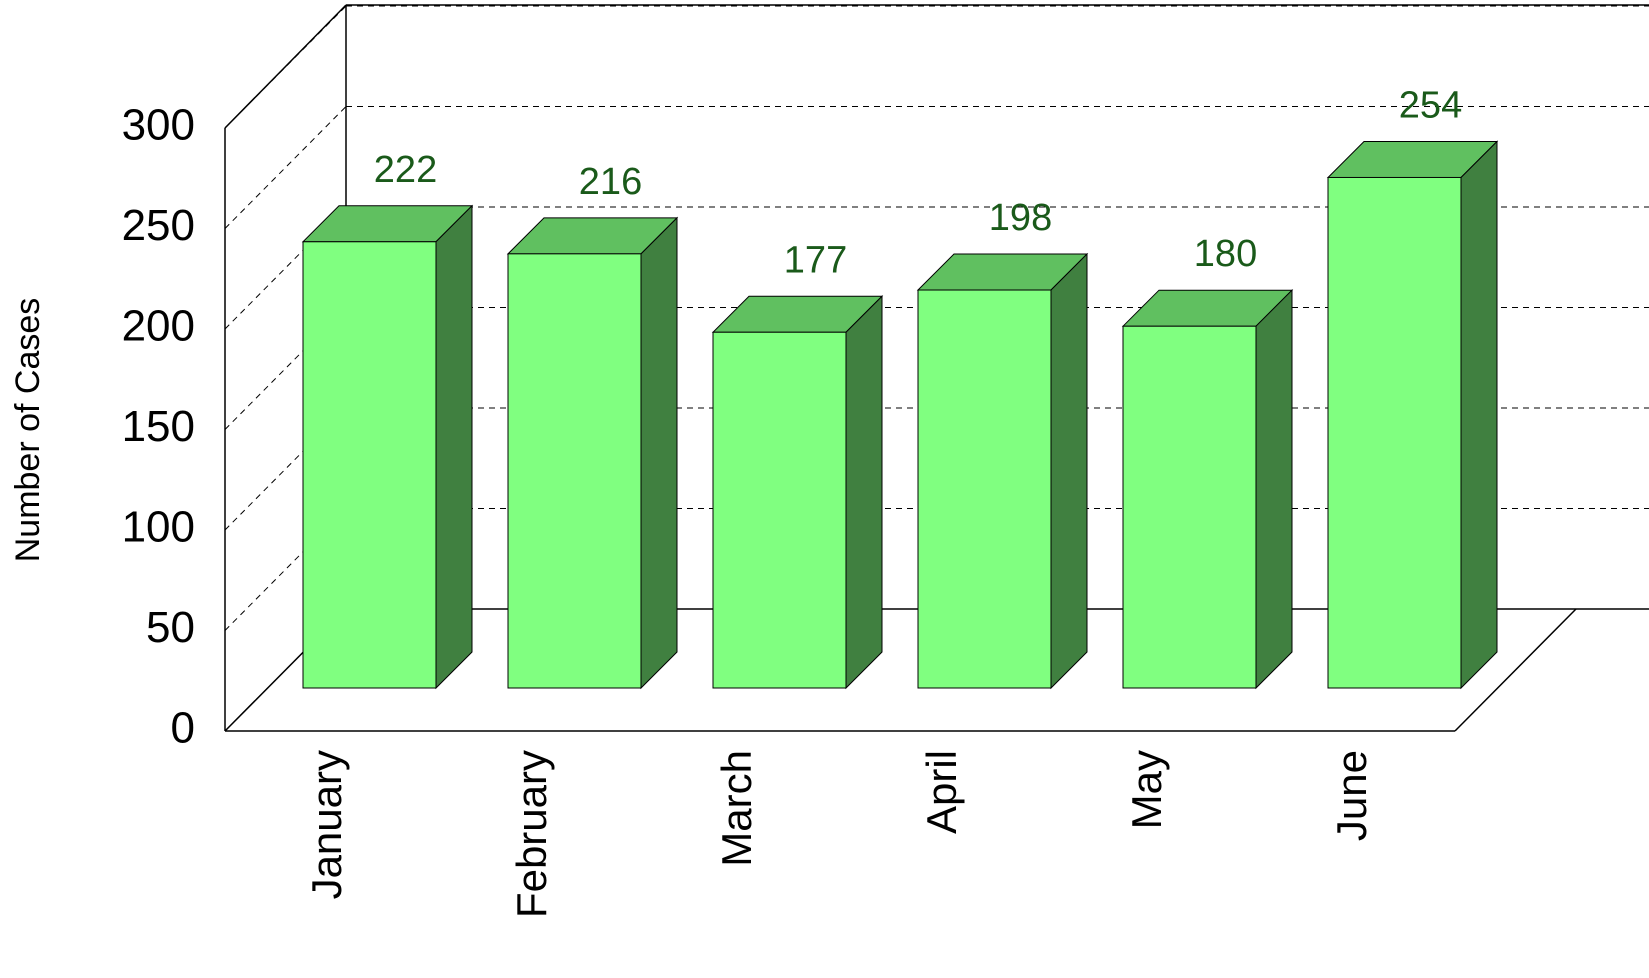  What do you see at coordinates (158, 426) in the screenshot?
I see `y-tick-label: 150` at bounding box center [158, 426].